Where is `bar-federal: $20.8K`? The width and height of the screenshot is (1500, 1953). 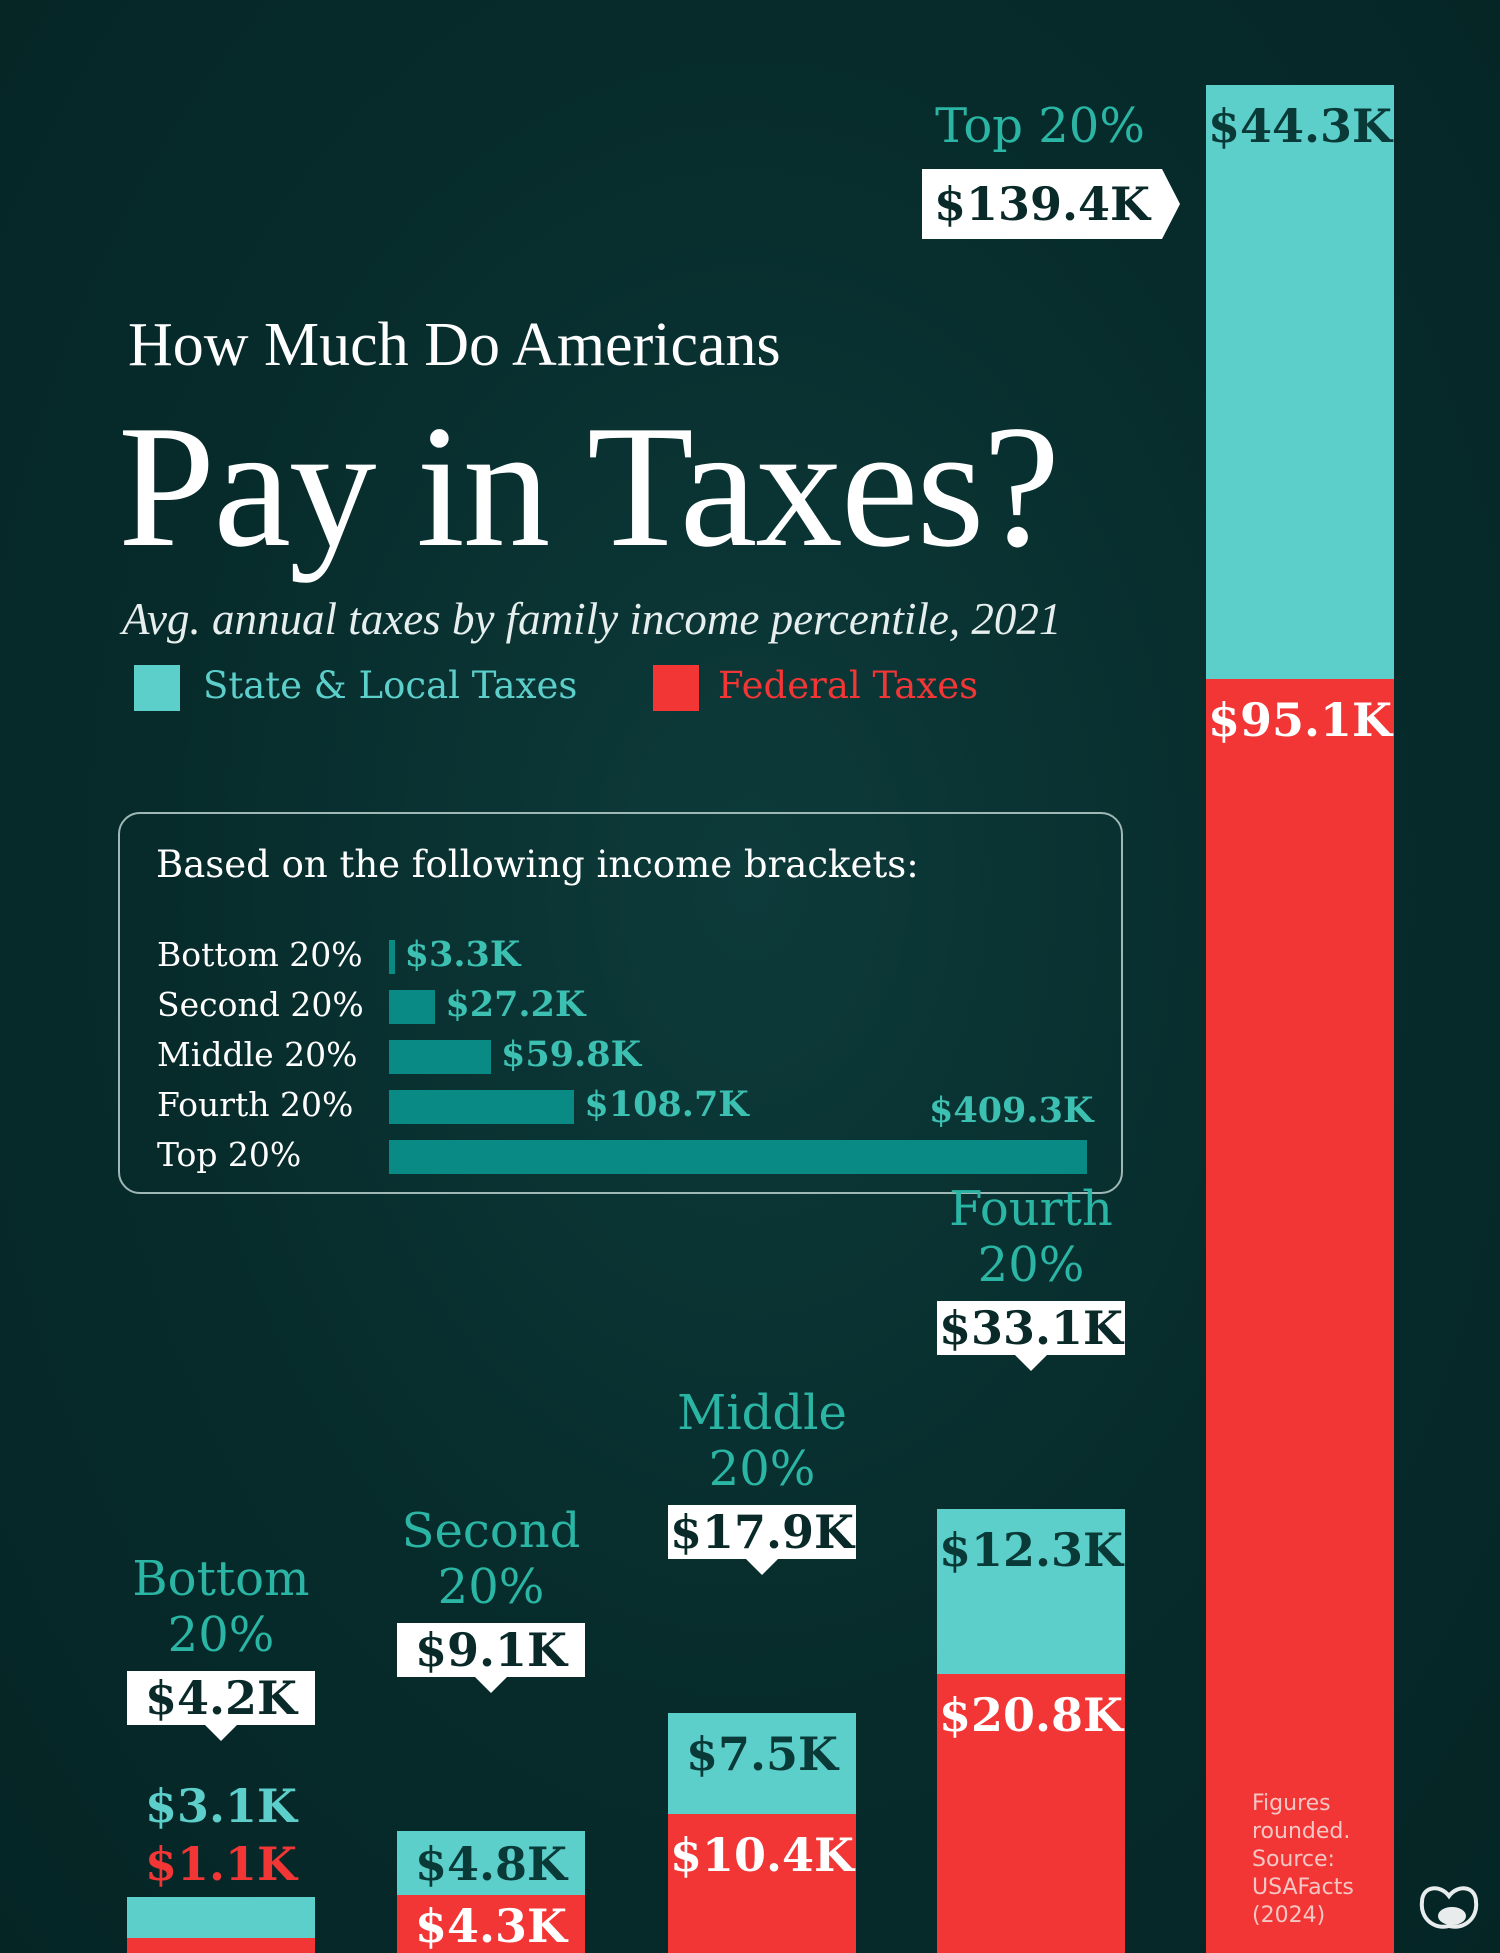
bar-federal: $20.8K is located at coordinates (1031, 1813).